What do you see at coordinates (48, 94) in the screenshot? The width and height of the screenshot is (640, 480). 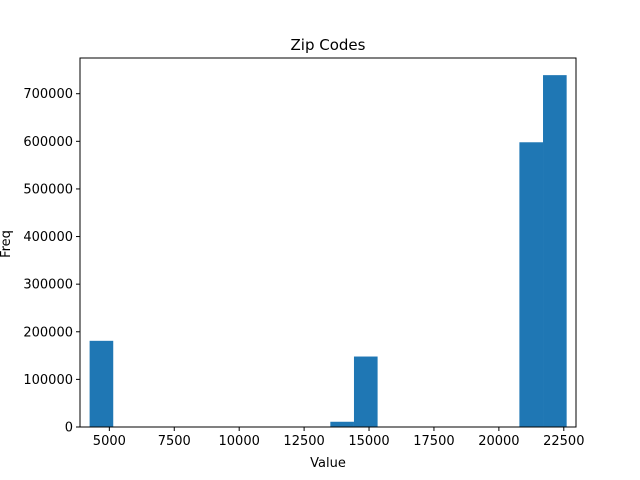 I see `y-tick-label: 700000` at bounding box center [48, 94].